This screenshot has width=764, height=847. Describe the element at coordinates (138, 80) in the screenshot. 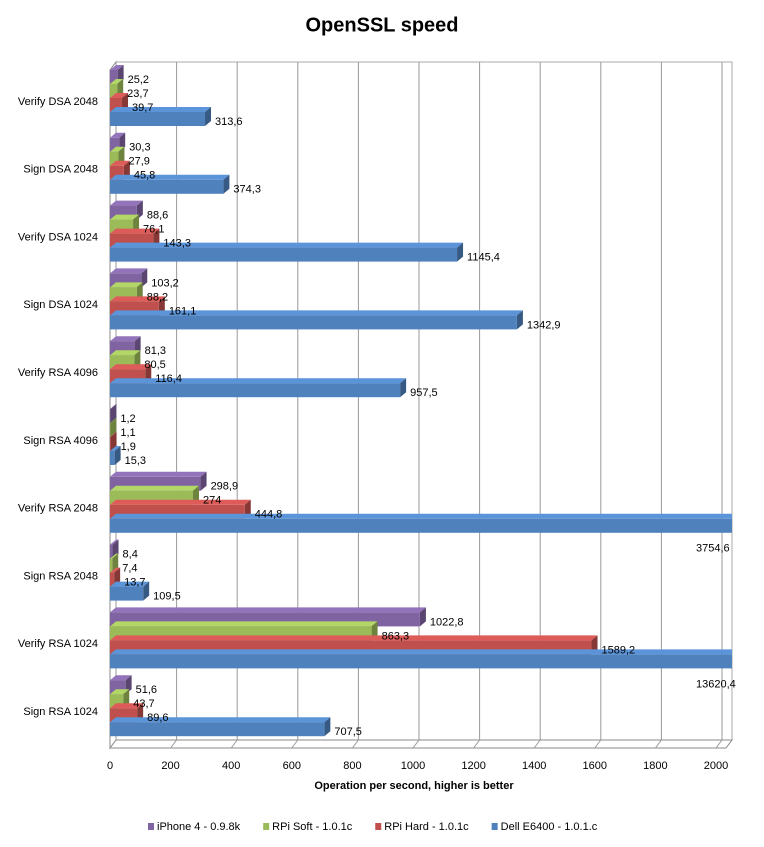

I see `data-label: 25,2` at that location.